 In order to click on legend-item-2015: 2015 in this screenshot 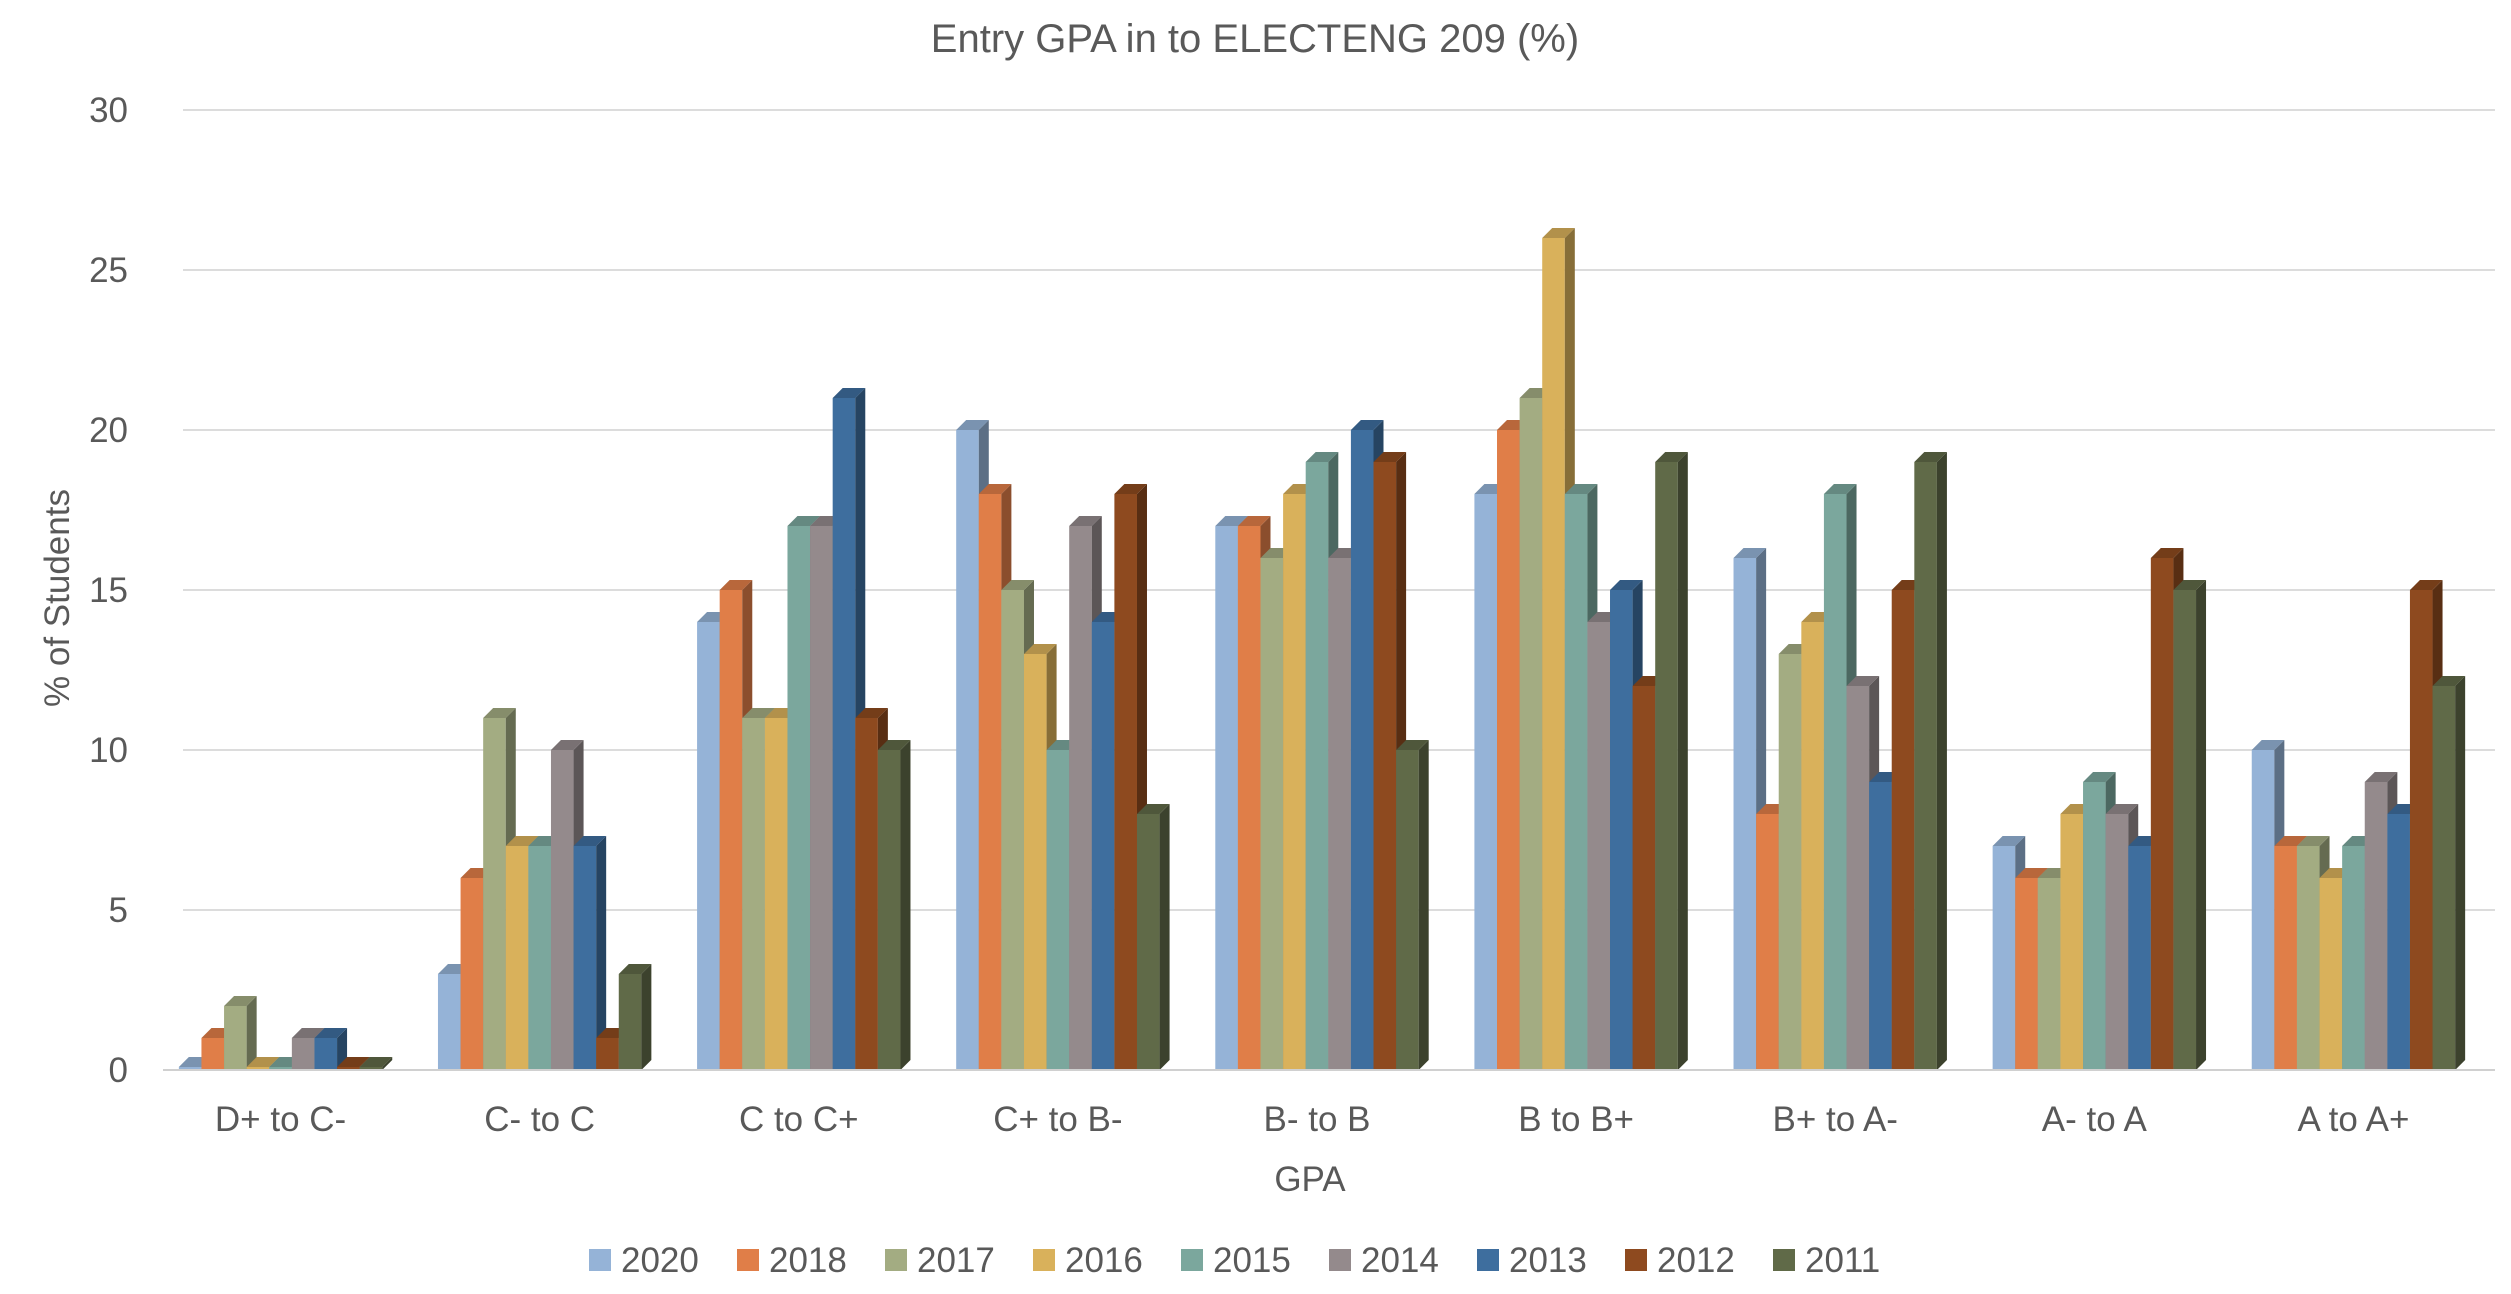, I will do `click(1236, 1260)`.